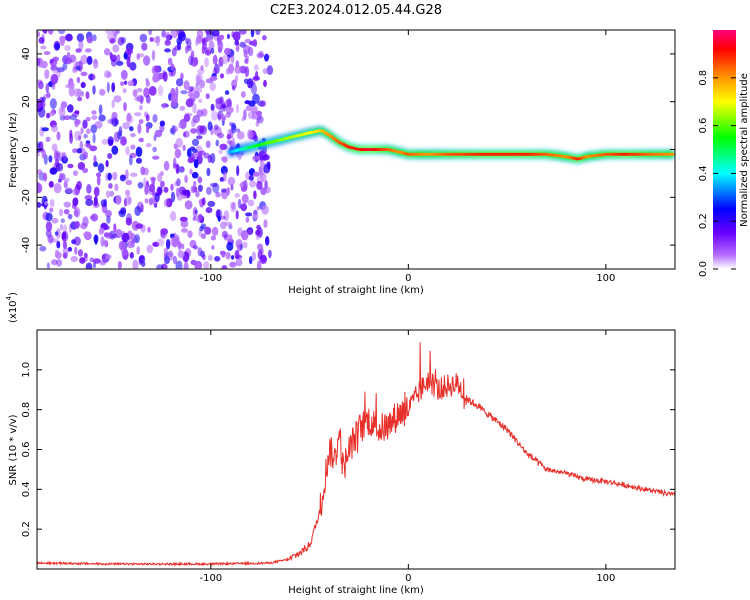 This screenshot has height=600, width=750. Describe the element at coordinates (26, 245) in the screenshot. I see `y-tick-label: -40` at that location.